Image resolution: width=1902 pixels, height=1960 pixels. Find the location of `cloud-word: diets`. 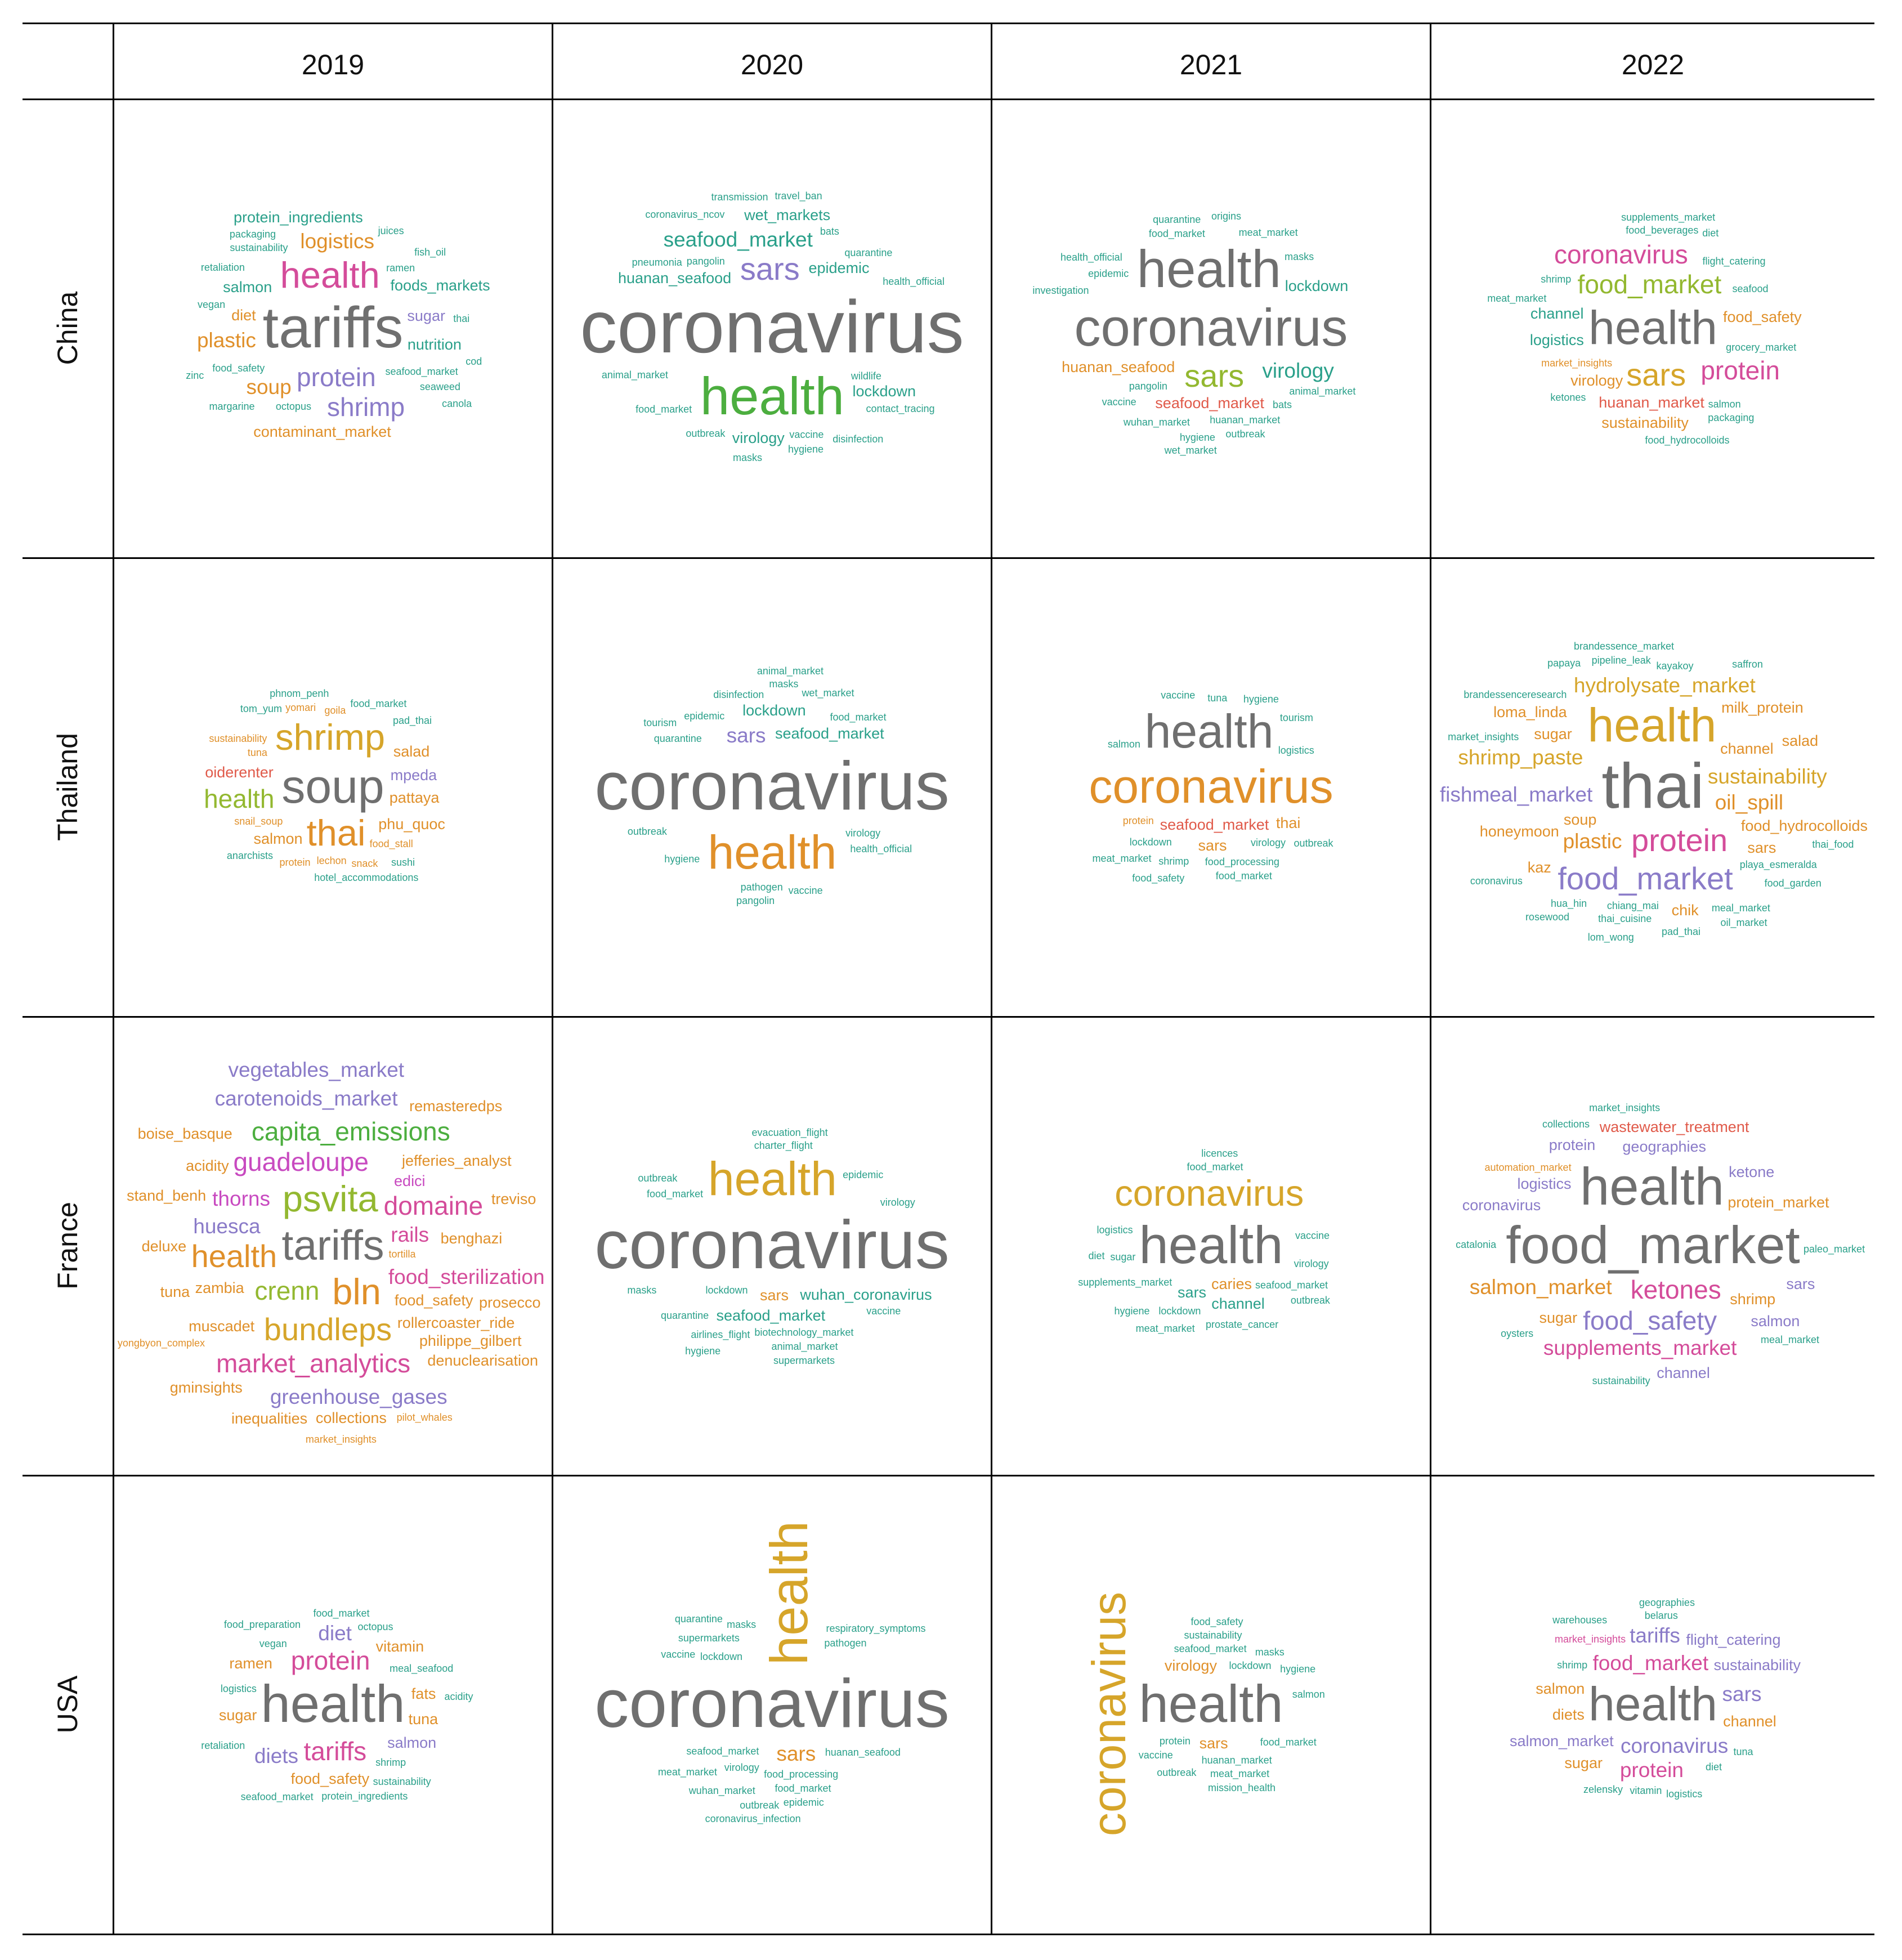

cloud-word: diets is located at coordinates (1569, 1715).